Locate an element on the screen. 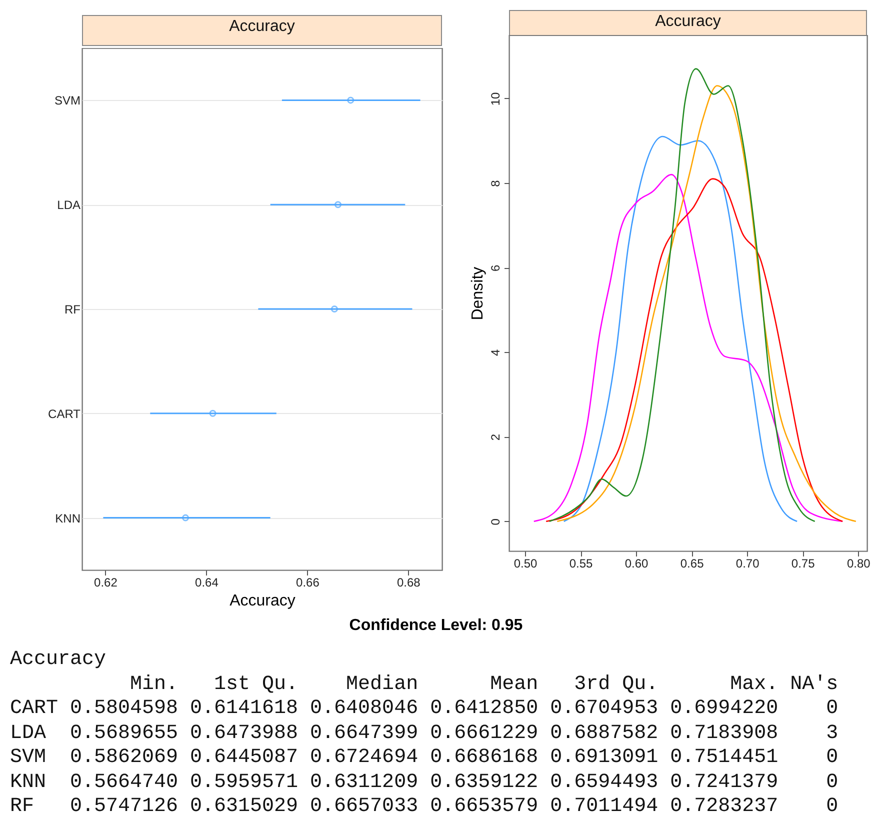 The height and width of the screenshot is (826, 872). x-tick-label: 0.60 is located at coordinates (636, 563).